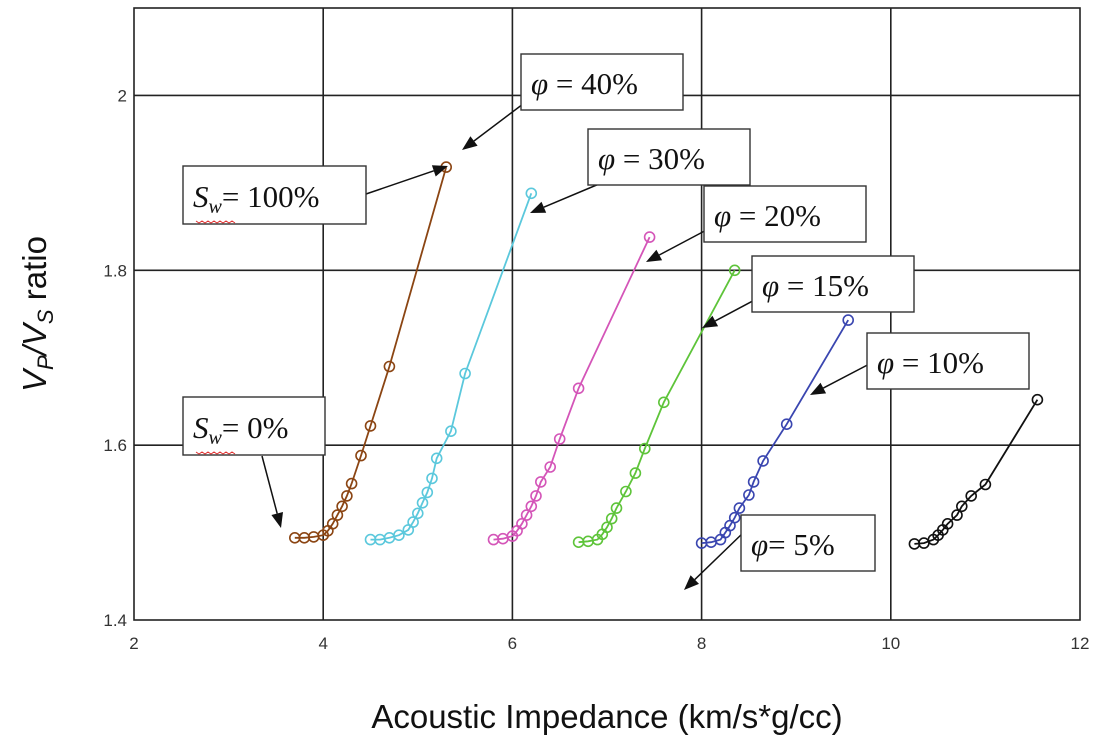 This screenshot has width=1100, height=740. Describe the element at coordinates (609, 643) in the screenshot. I see `x-axis-tick-labels: 2 4 6 8 10 12` at that location.